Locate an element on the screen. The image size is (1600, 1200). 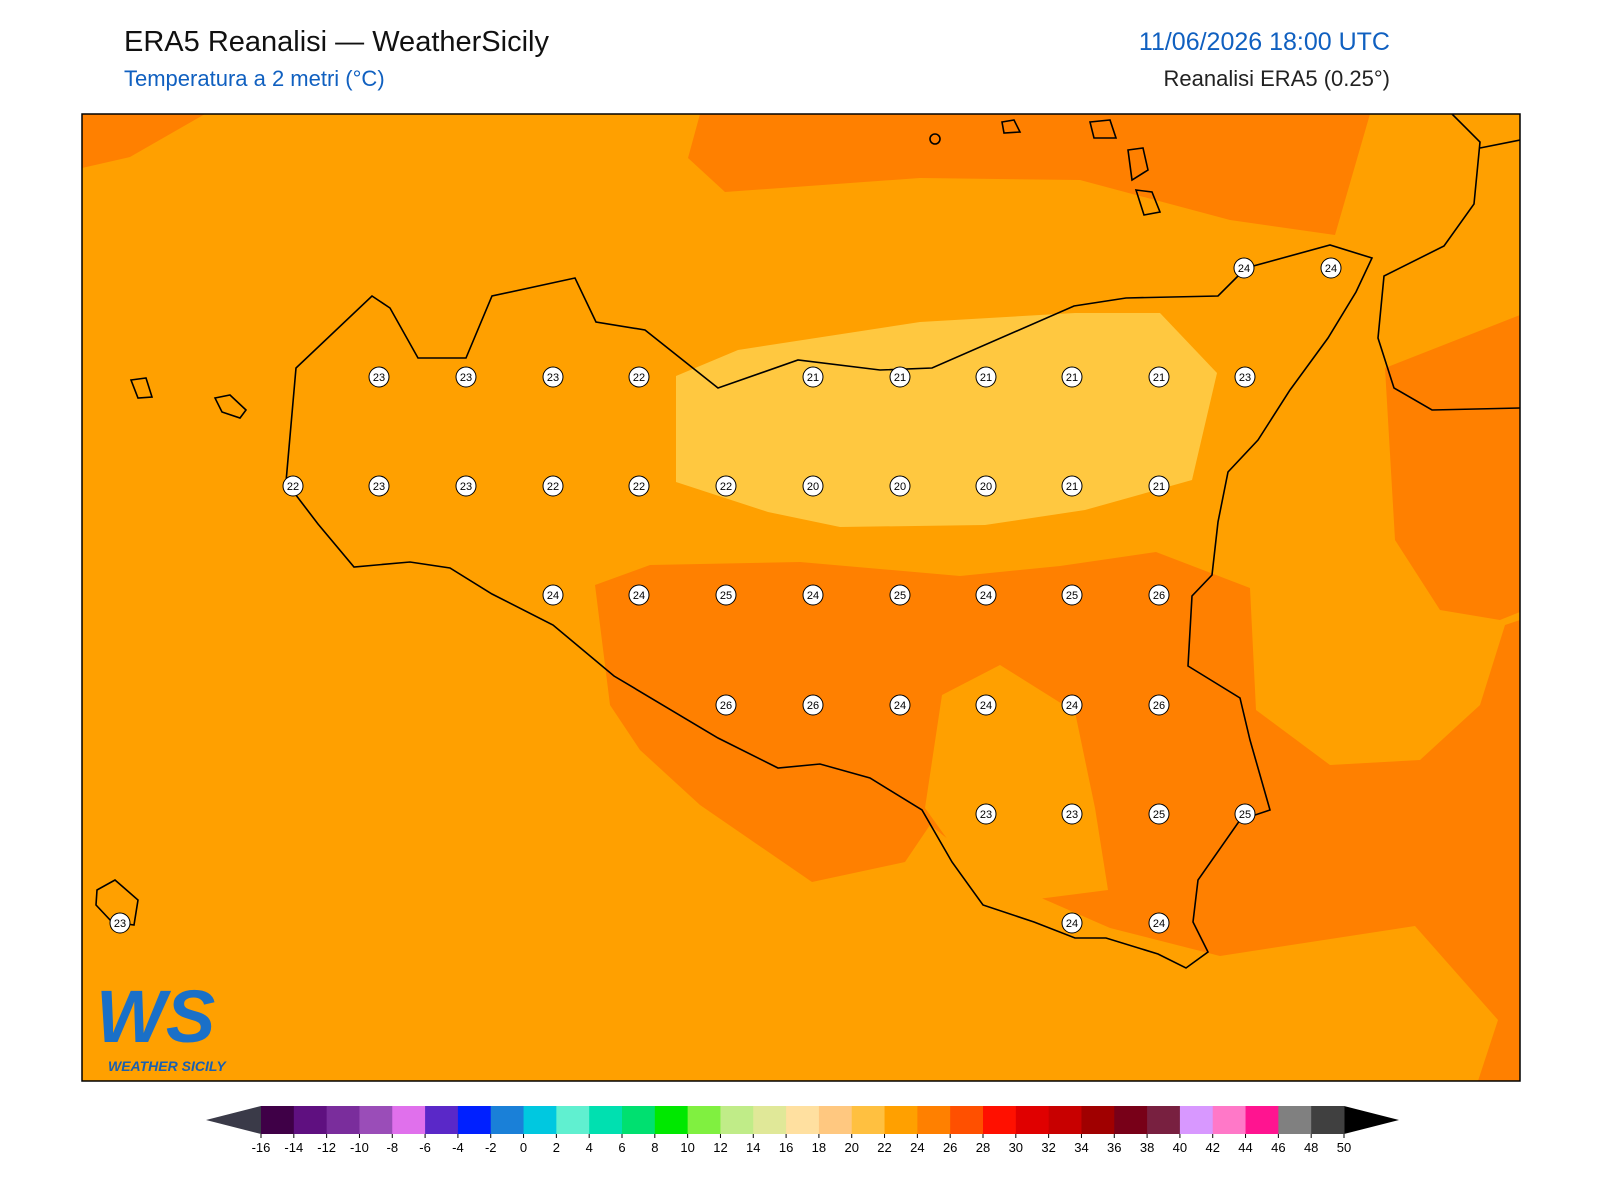
colorbar-tick-label: 46 is located at coordinates (1278, 1147).